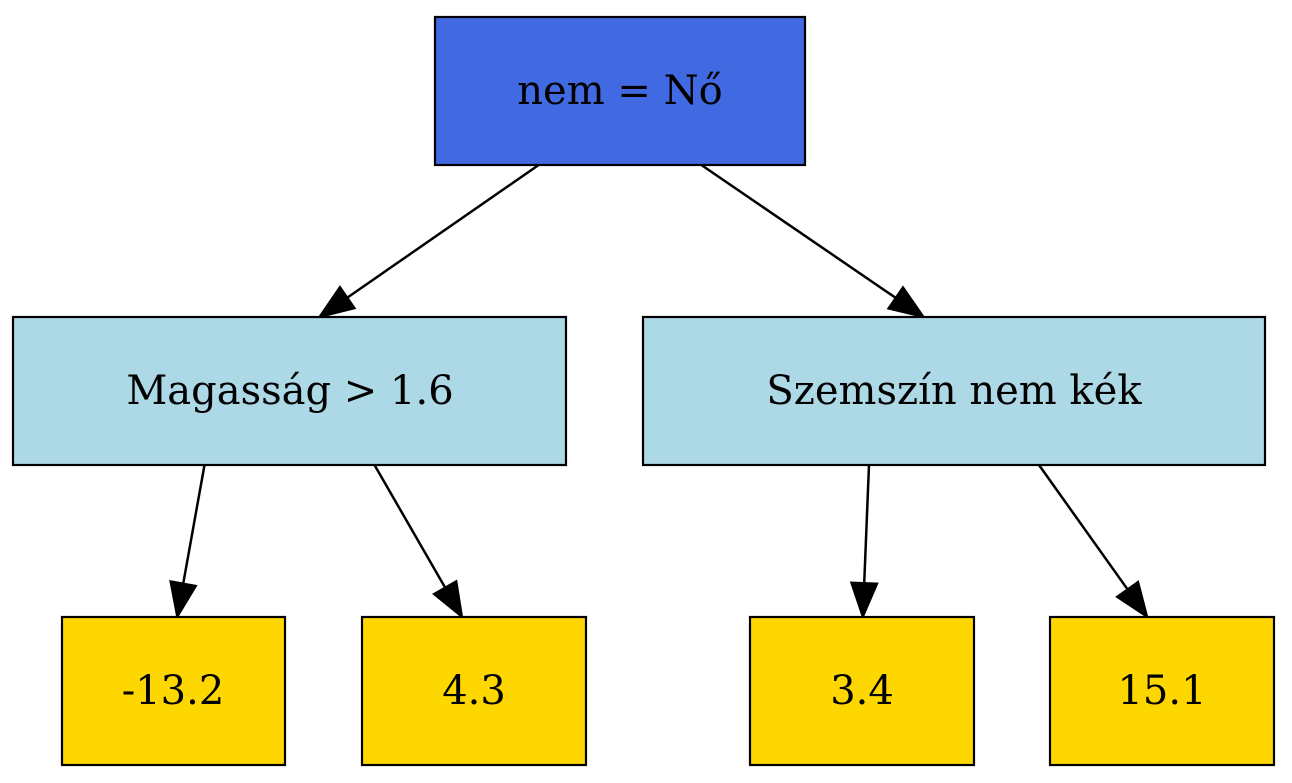 The image size is (1292, 783). I want to click on leaf-node-4-value: 15.1, so click(1161, 691).